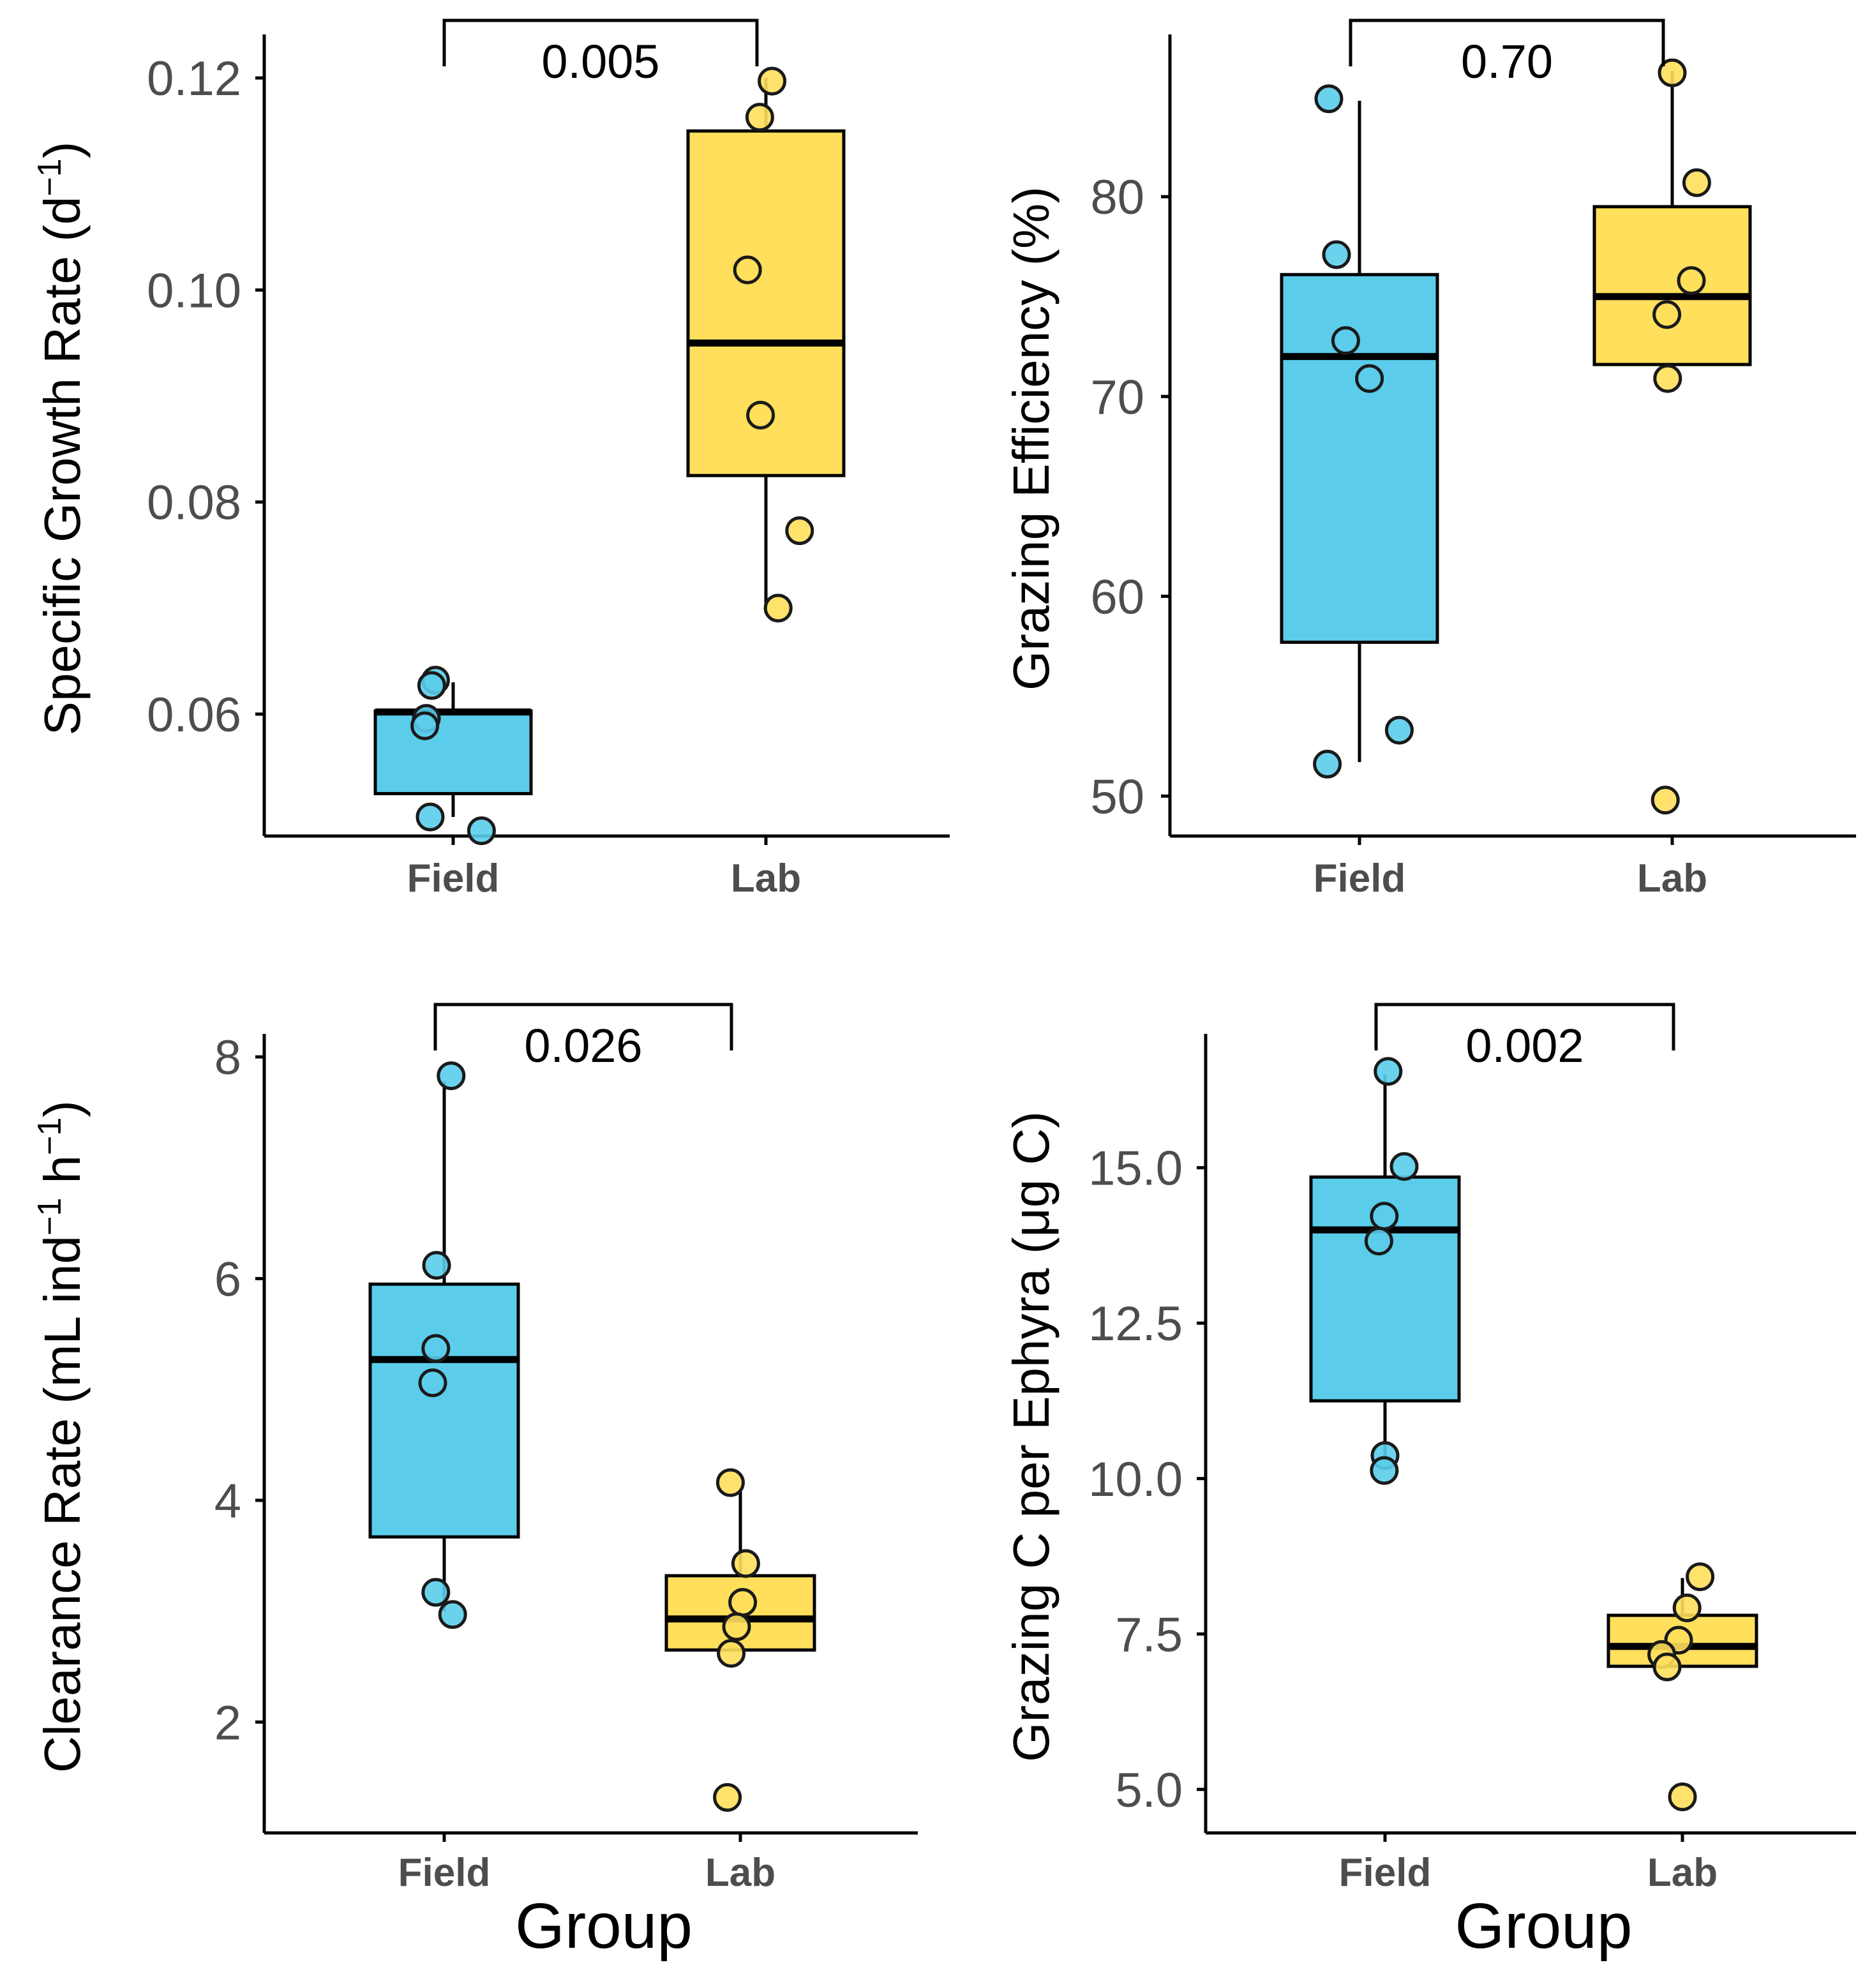 This screenshot has height=1988, width=1872. What do you see at coordinates (600, 61) in the screenshot?
I see `p-value-label: 0.005` at bounding box center [600, 61].